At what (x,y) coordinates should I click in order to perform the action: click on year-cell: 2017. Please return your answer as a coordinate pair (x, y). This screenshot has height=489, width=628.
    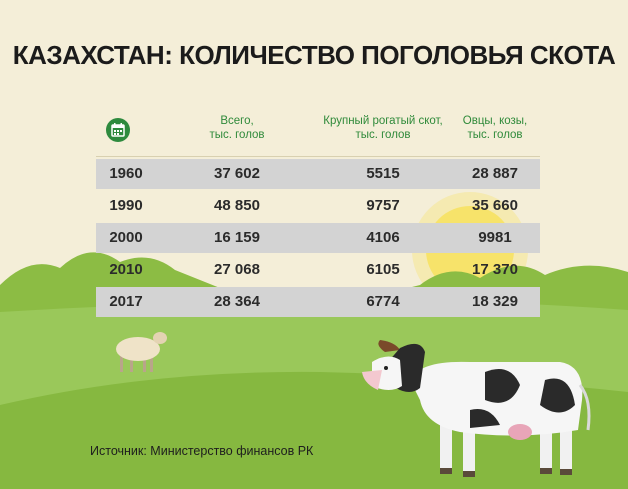
    Looking at the image, I should click on (126, 301).